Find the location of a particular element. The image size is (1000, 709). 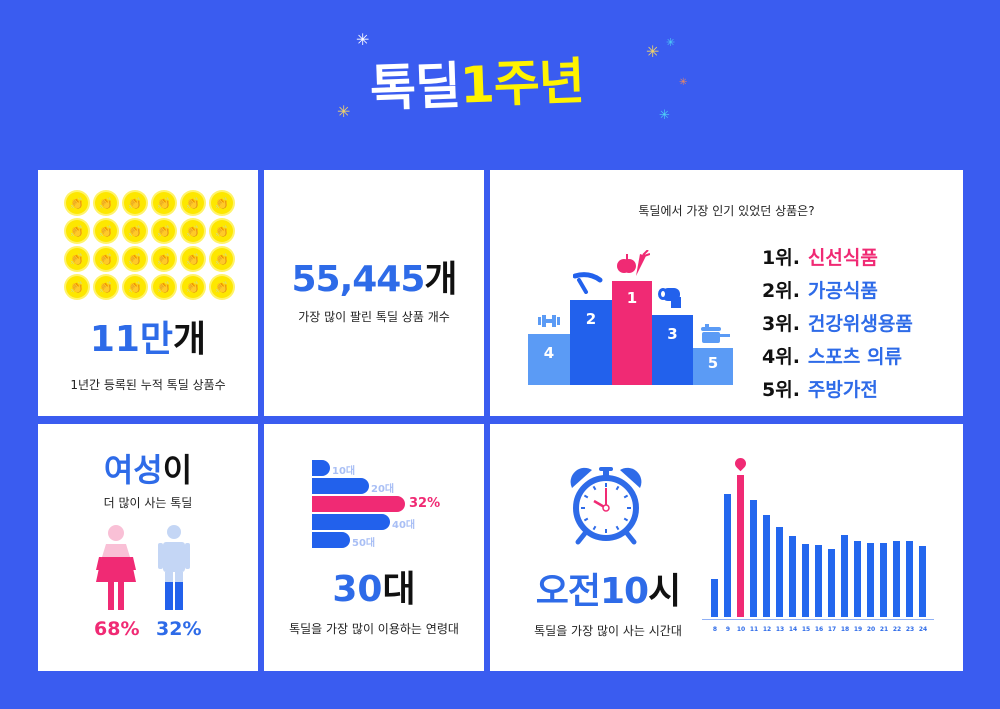

hour-label: 14 is located at coordinates (793, 629).